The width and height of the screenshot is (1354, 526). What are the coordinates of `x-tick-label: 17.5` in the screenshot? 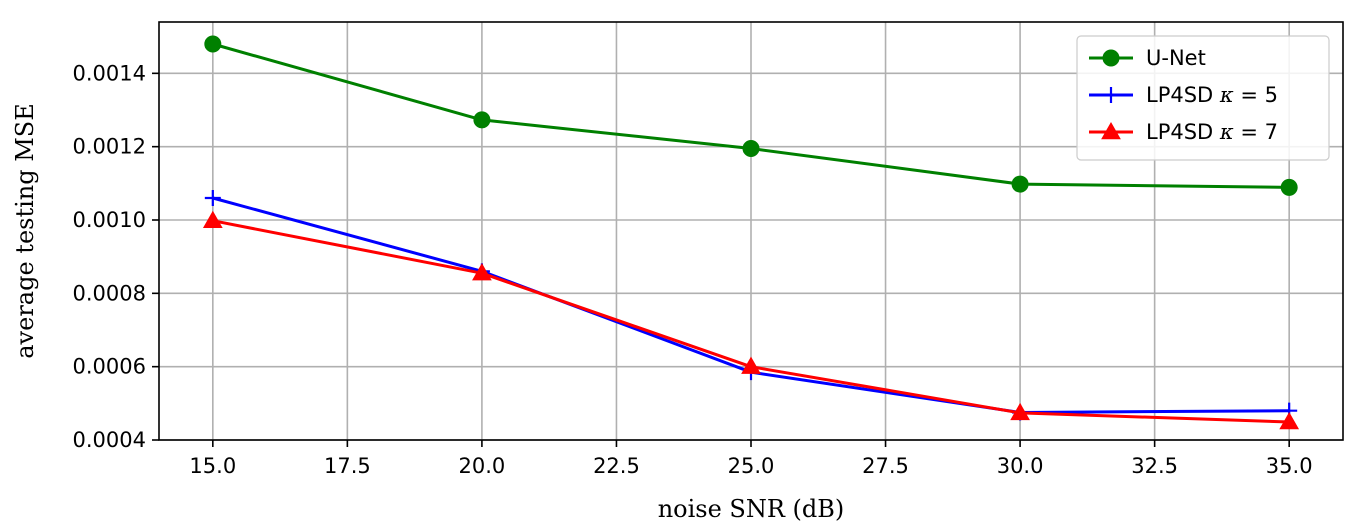 It's located at (347, 466).